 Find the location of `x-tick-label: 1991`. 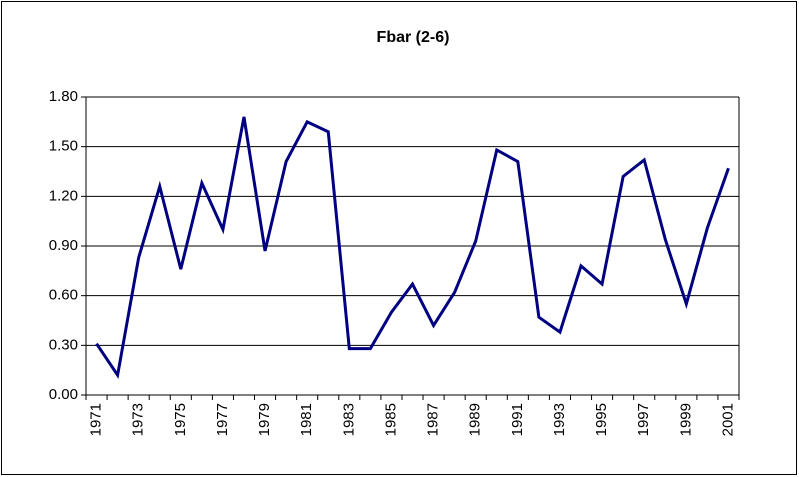

x-tick-label: 1991 is located at coordinates (517, 419).